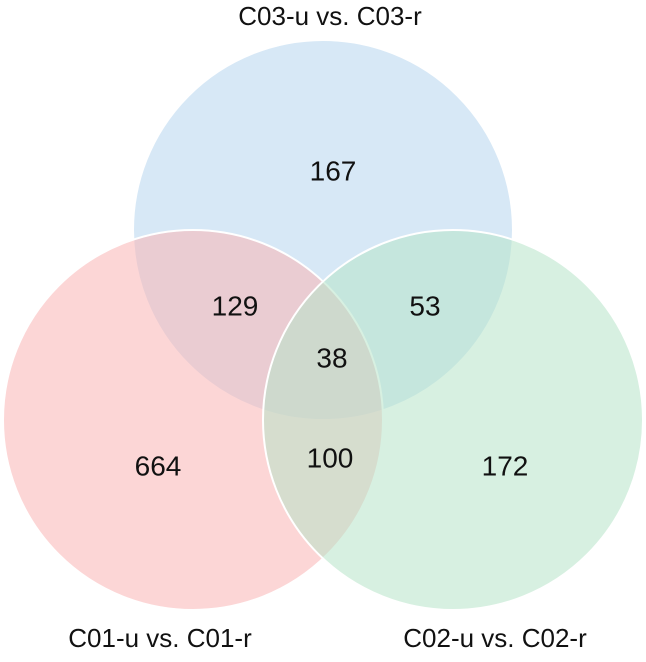 This screenshot has height=662, width=646. I want to click on set-label: C01-u vs. C01-r, so click(160, 638).